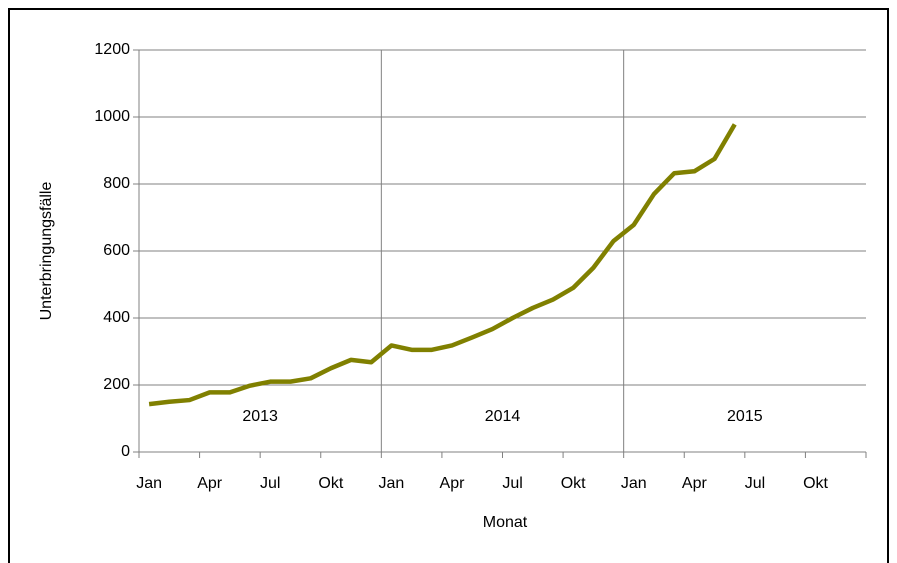 The image size is (897, 563). What do you see at coordinates (503, 416) in the screenshot?
I see `year-label: 2014` at bounding box center [503, 416].